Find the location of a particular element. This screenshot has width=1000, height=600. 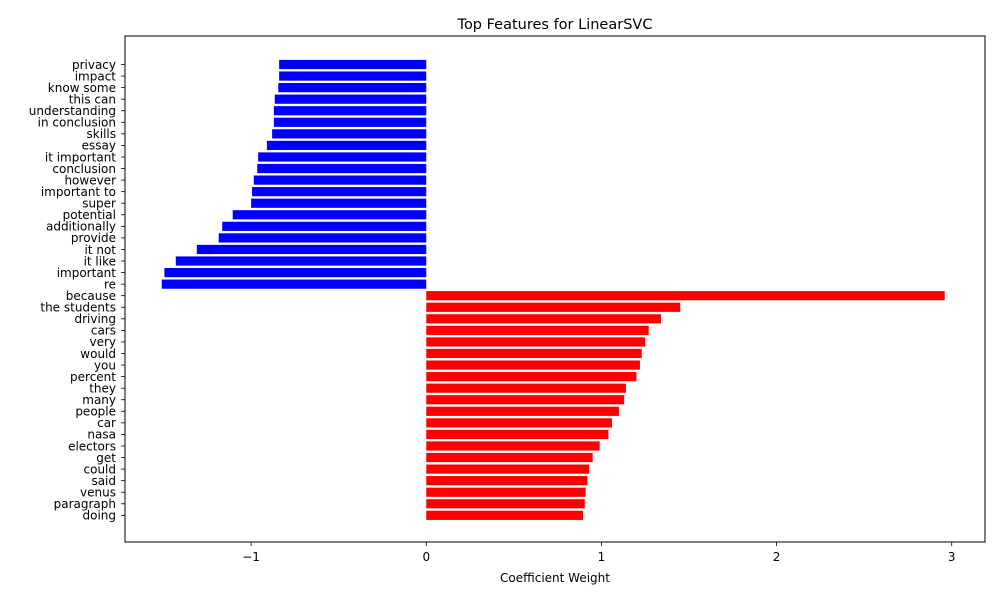

category-label: nasa is located at coordinates (101, 435).